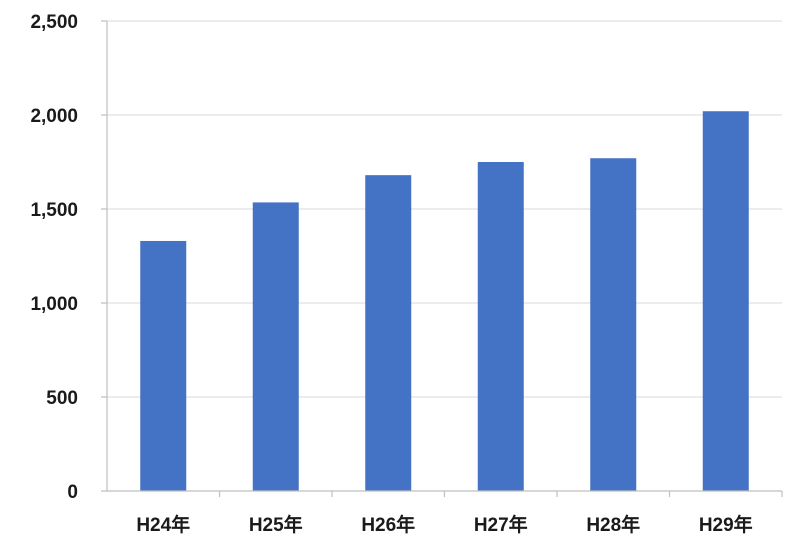 The width and height of the screenshot is (785, 537). What do you see at coordinates (72, 492) in the screenshot?
I see `y-tick-label: 0` at bounding box center [72, 492].